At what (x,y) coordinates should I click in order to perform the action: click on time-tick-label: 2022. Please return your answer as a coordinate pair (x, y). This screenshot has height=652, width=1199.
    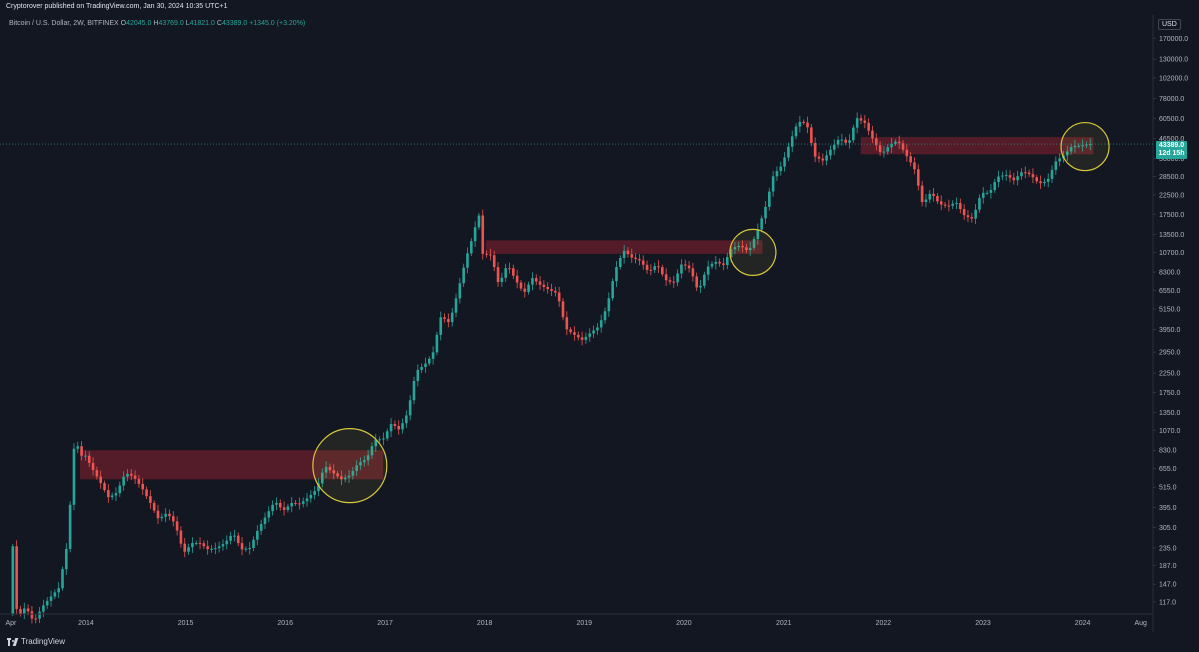
    Looking at the image, I should click on (884, 623).